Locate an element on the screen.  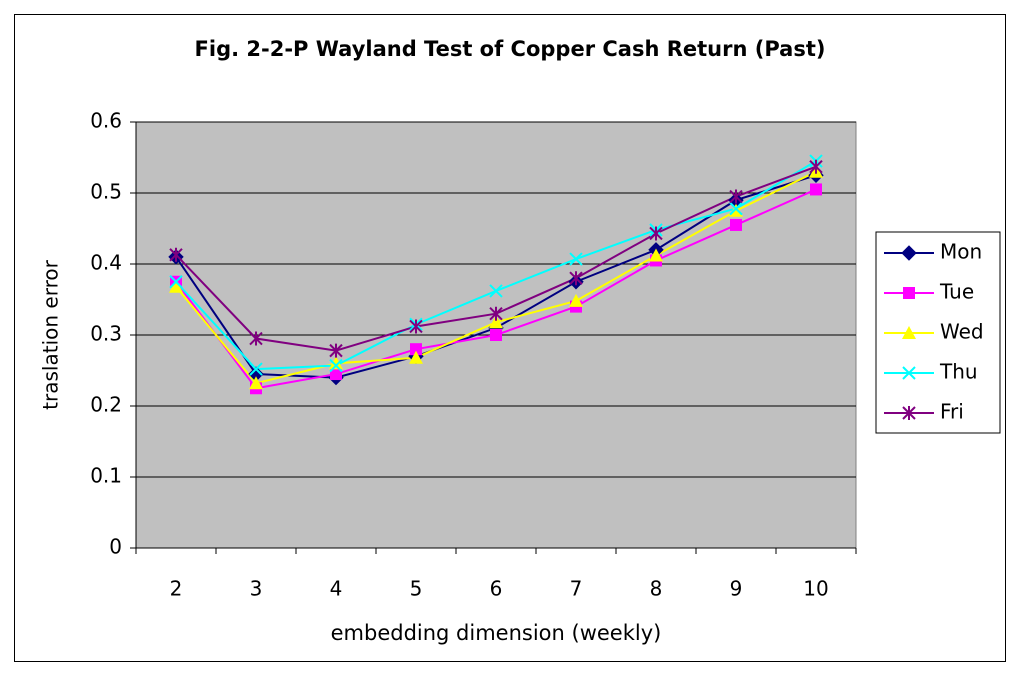
y-tick-label: 0.2 is located at coordinates (106, 405).